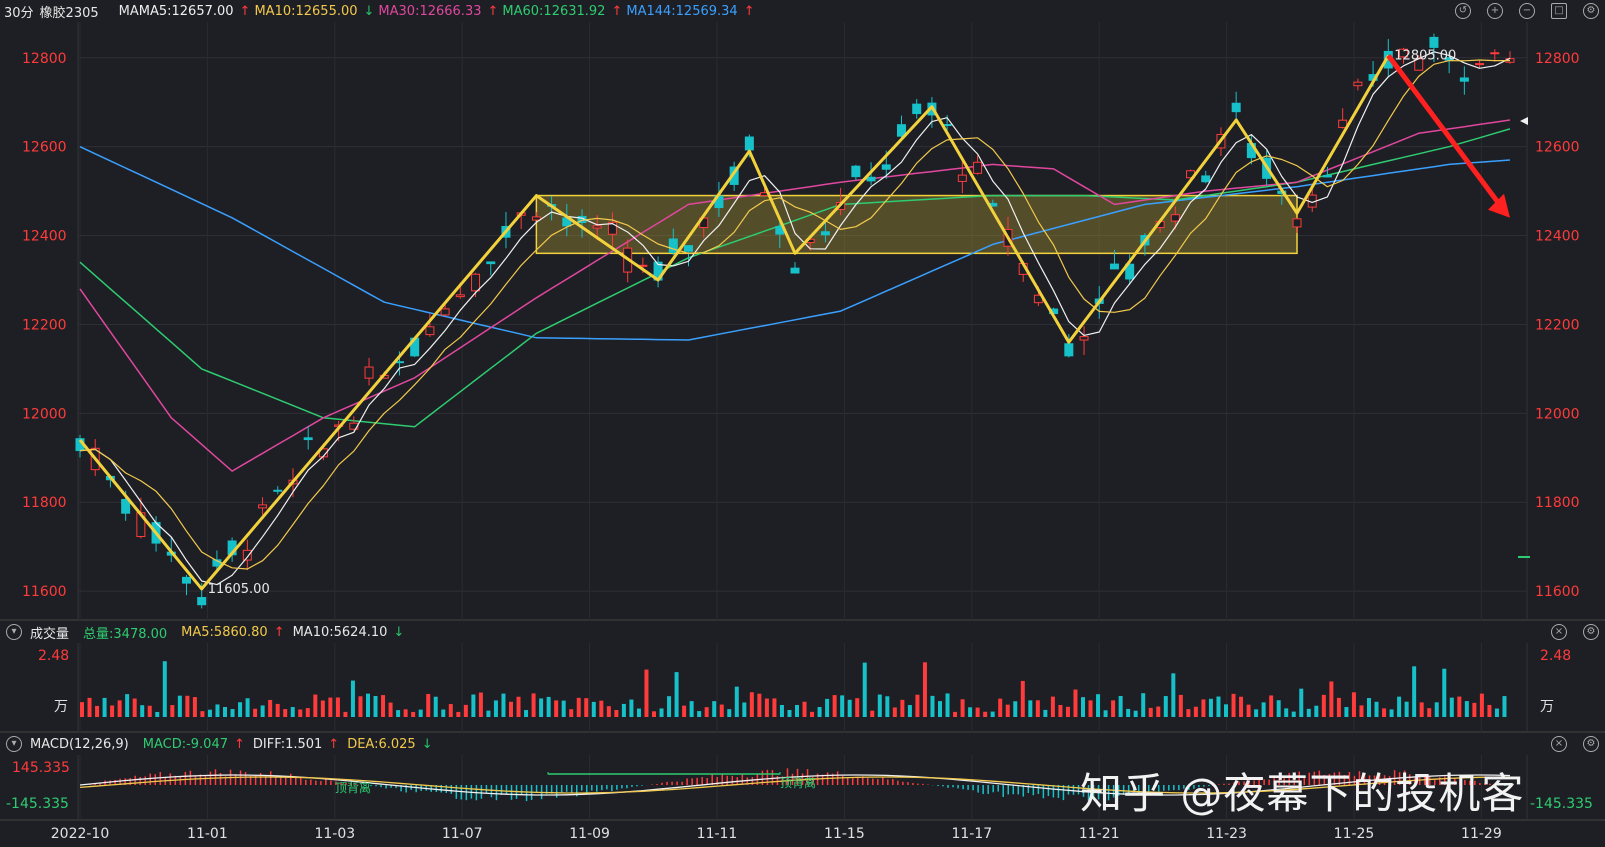 The height and width of the screenshot is (847, 1605). I want to click on diff-value: DIFF:1.501 ↑, so click(296, 744).